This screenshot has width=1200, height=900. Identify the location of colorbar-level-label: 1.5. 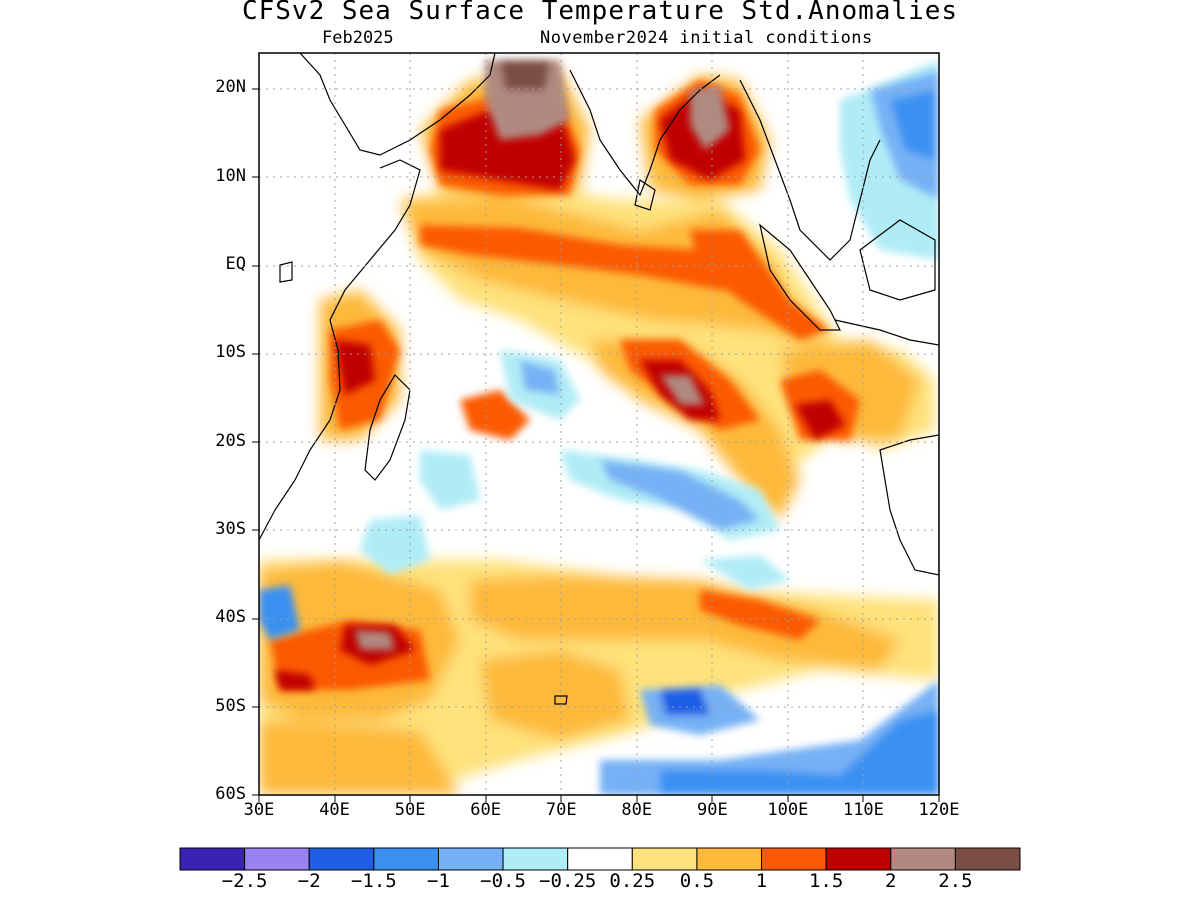
(826, 881).